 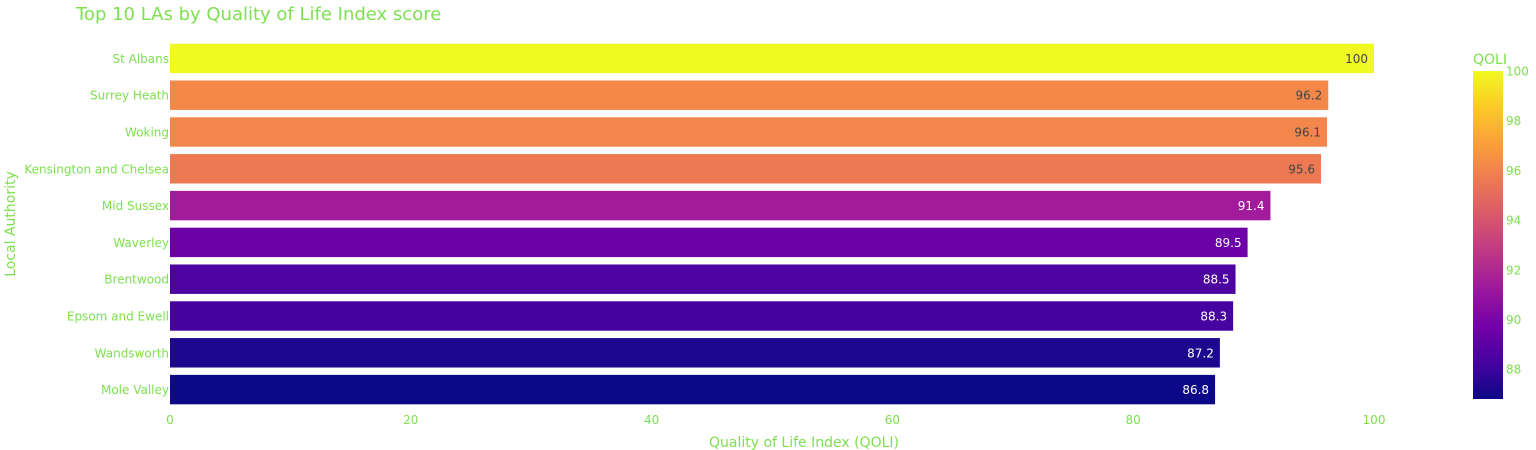 I want to click on data-label: 89.5, so click(x=1228, y=243).